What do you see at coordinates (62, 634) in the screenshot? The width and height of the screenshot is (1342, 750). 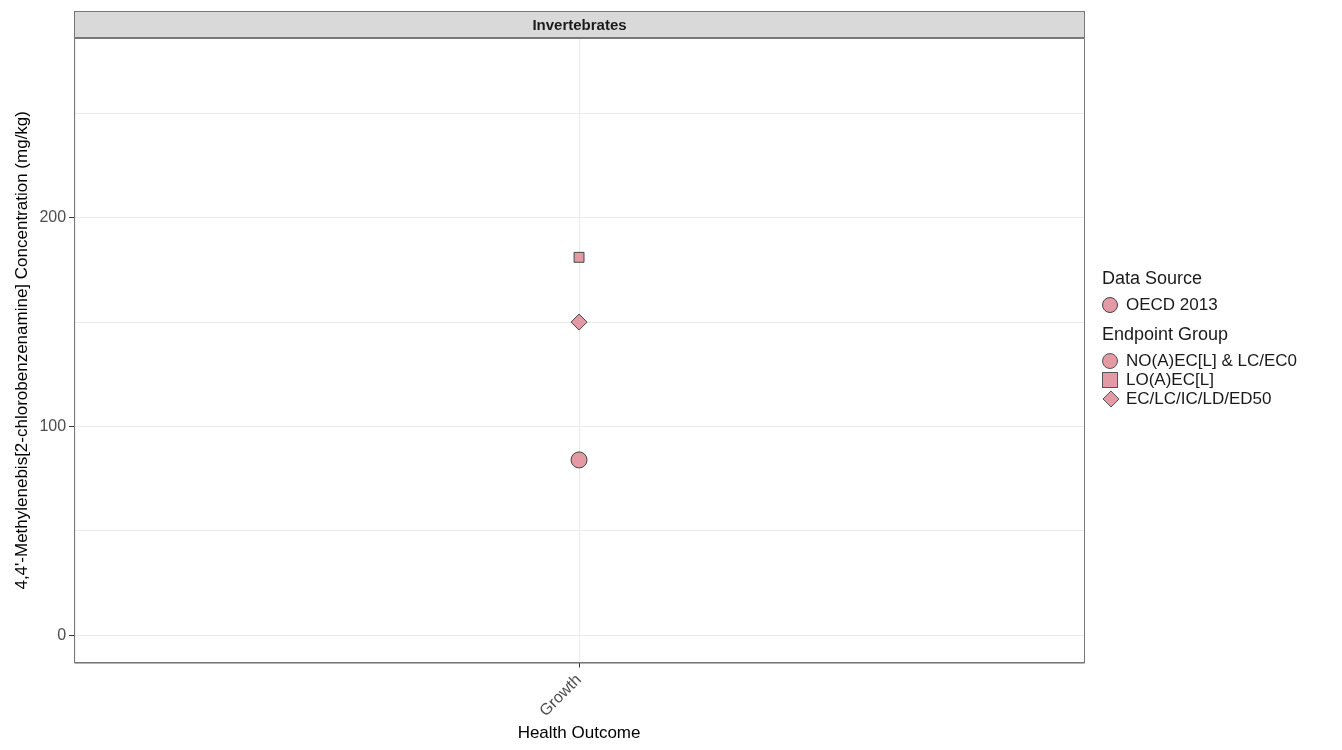 I see `y-tick-label: 0` at bounding box center [62, 634].